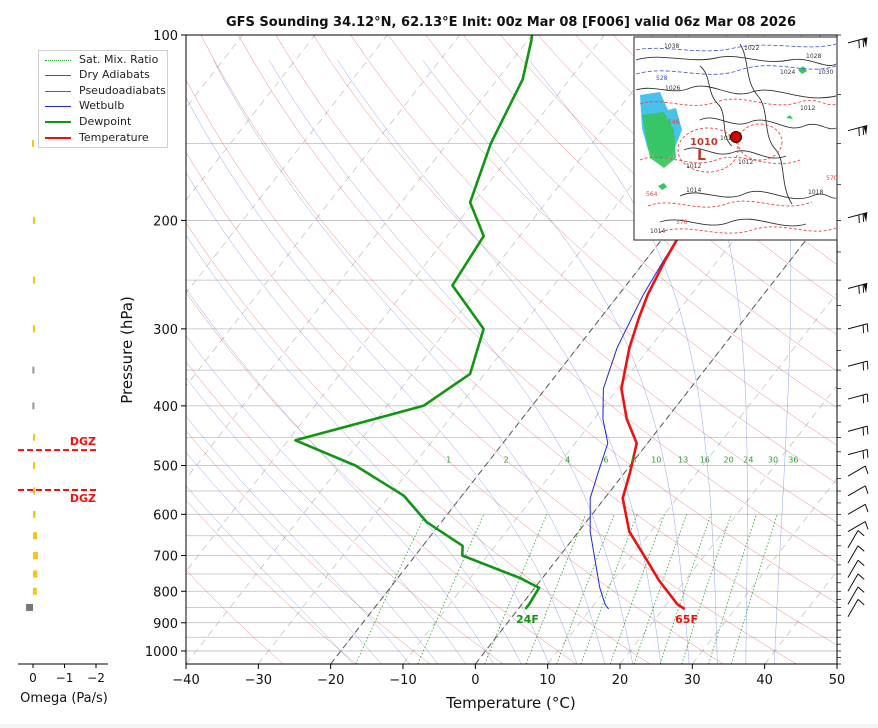 Image resolution: width=878 pixels, height=728 pixels. I want to click on dry-adiabat, so click(858, 349).